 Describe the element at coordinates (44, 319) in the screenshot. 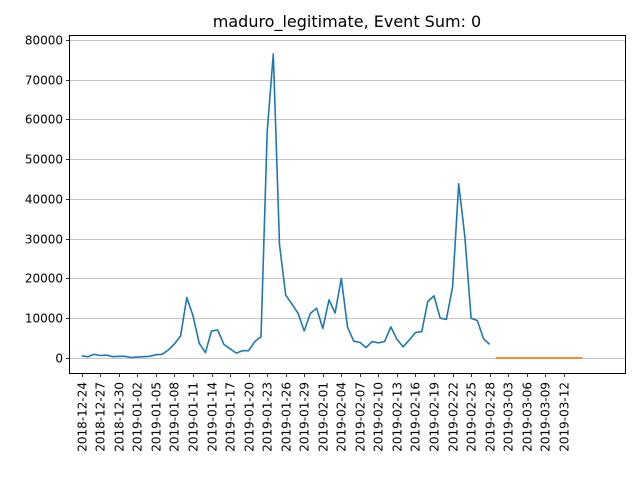

I see `y-tick-label: 10000` at that location.